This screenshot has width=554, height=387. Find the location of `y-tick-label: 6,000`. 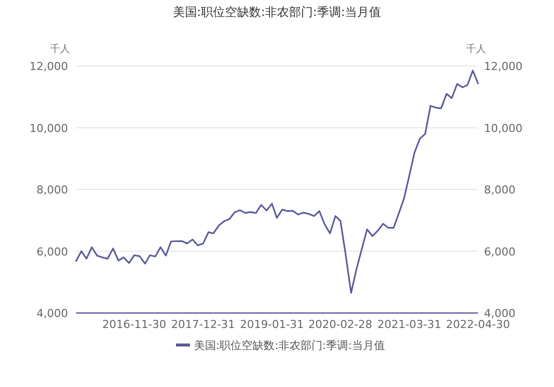

y-tick-label: 6,000 is located at coordinates (52, 251).